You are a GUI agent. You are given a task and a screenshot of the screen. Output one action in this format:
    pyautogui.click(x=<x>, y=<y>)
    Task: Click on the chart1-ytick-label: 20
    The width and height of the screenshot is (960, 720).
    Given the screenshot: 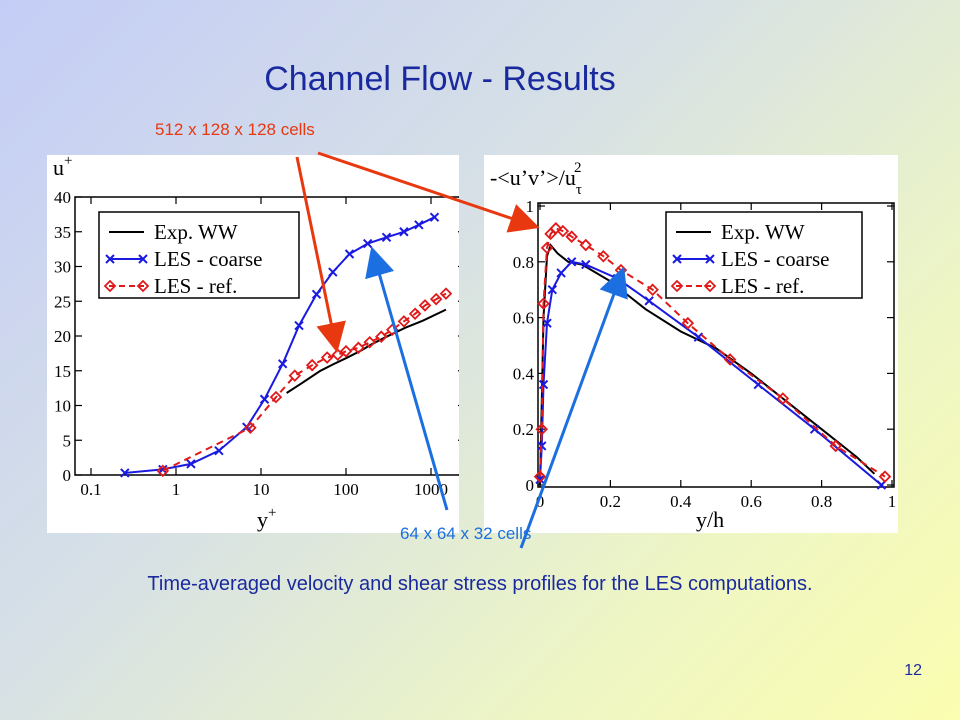 What is the action you would take?
    pyautogui.click(x=62, y=336)
    